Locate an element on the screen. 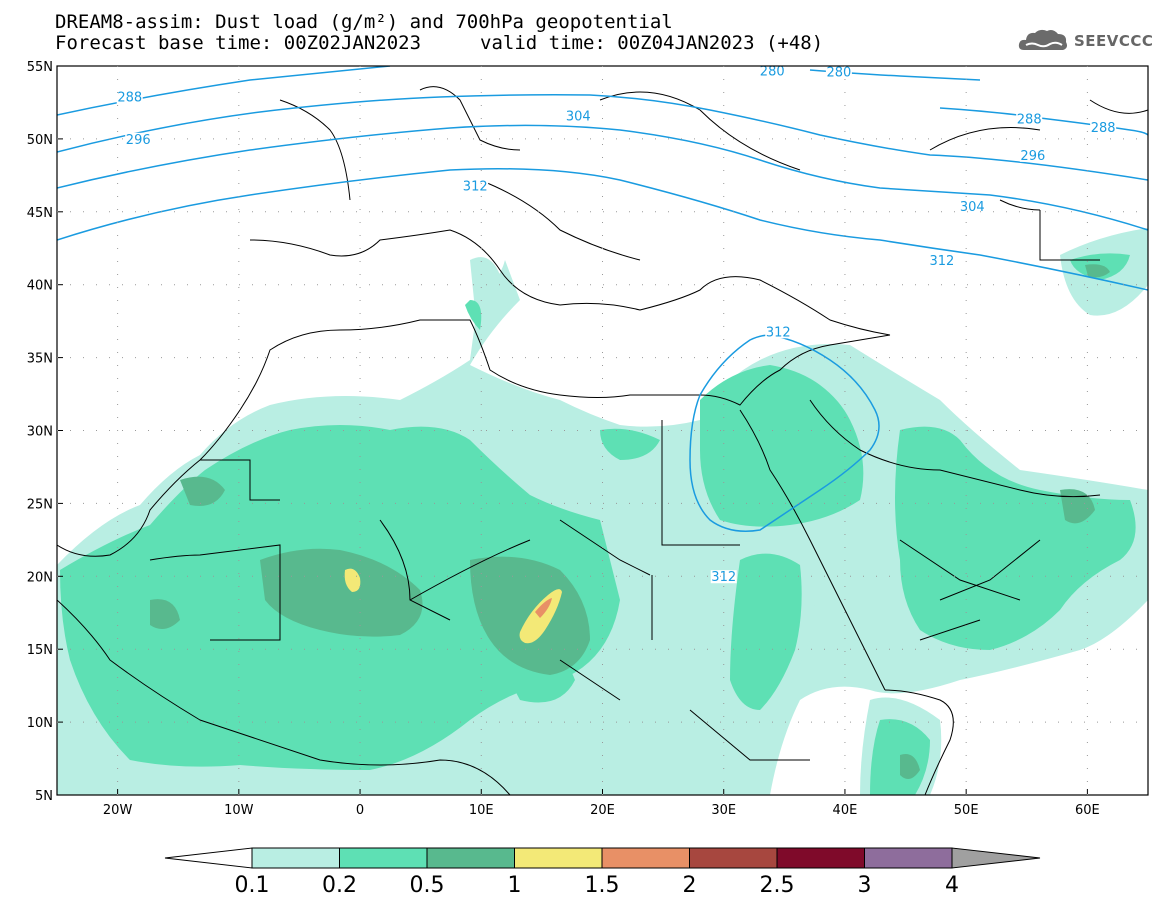 The image size is (1165, 907). lat-tick-label: 55N is located at coordinates (40, 67).